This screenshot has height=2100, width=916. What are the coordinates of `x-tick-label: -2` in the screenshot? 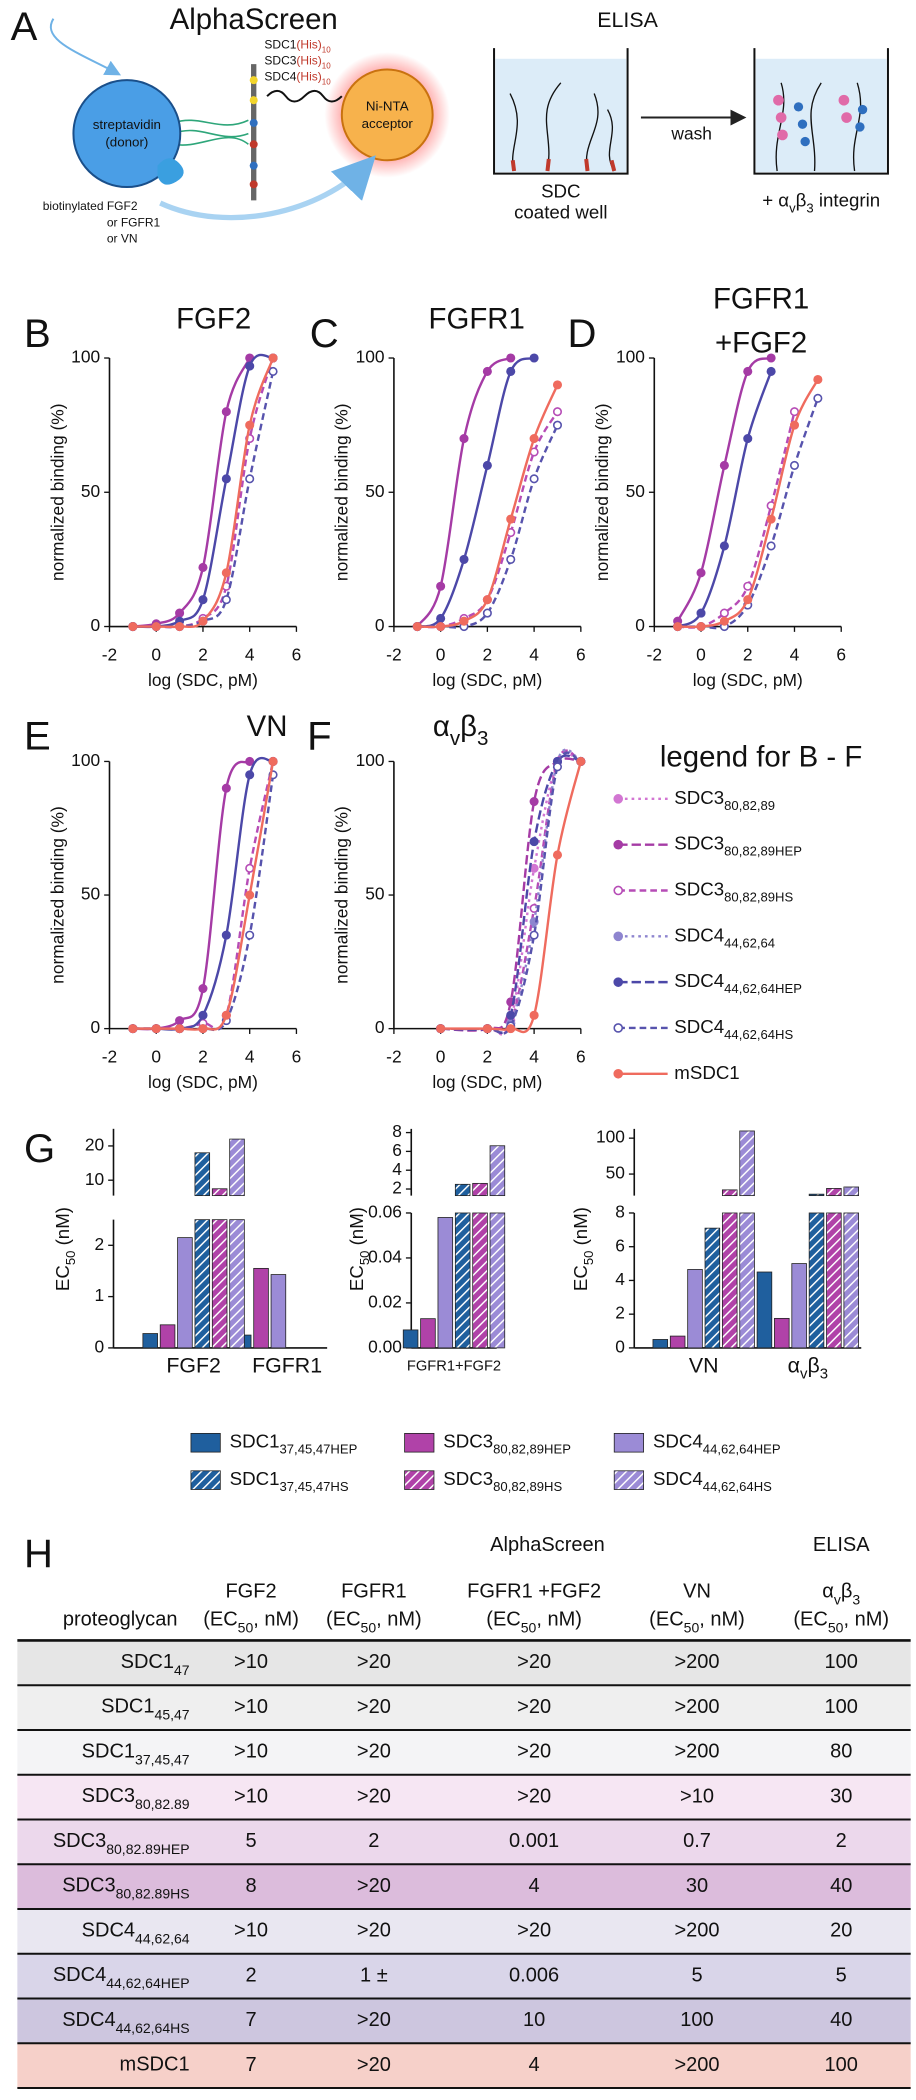 It's located at (393, 654).